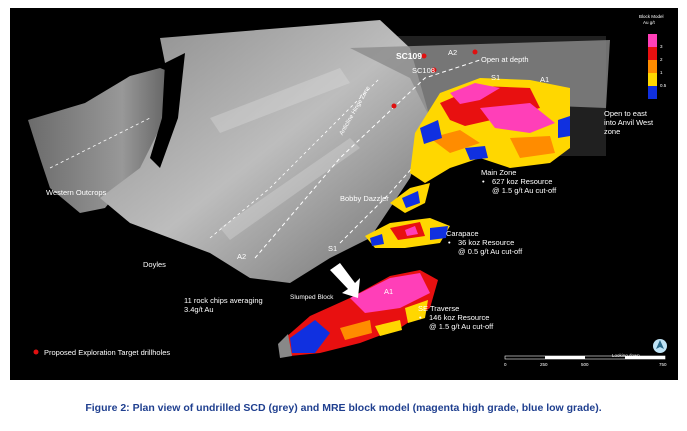 This screenshot has width=687, height=431. What do you see at coordinates (461, 326) in the screenshot?
I see `se-traverse-cutoff: @ 1.5 g/t Au cut-off` at bounding box center [461, 326].